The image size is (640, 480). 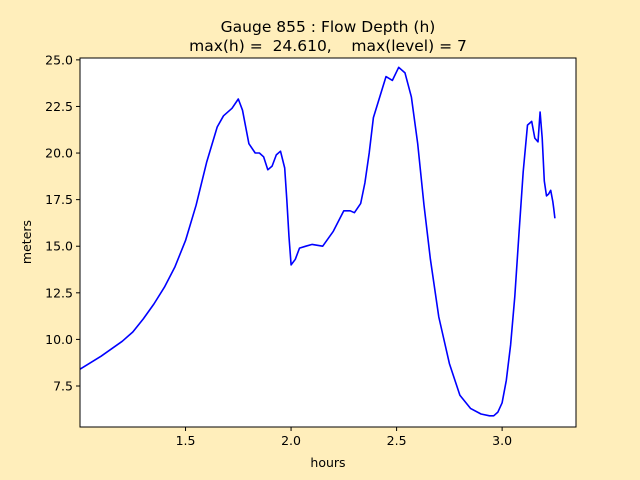 What do you see at coordinates (26, 242) in the screenshot?
I see `y-axis-label: meters` at bounding box center [26, 242].